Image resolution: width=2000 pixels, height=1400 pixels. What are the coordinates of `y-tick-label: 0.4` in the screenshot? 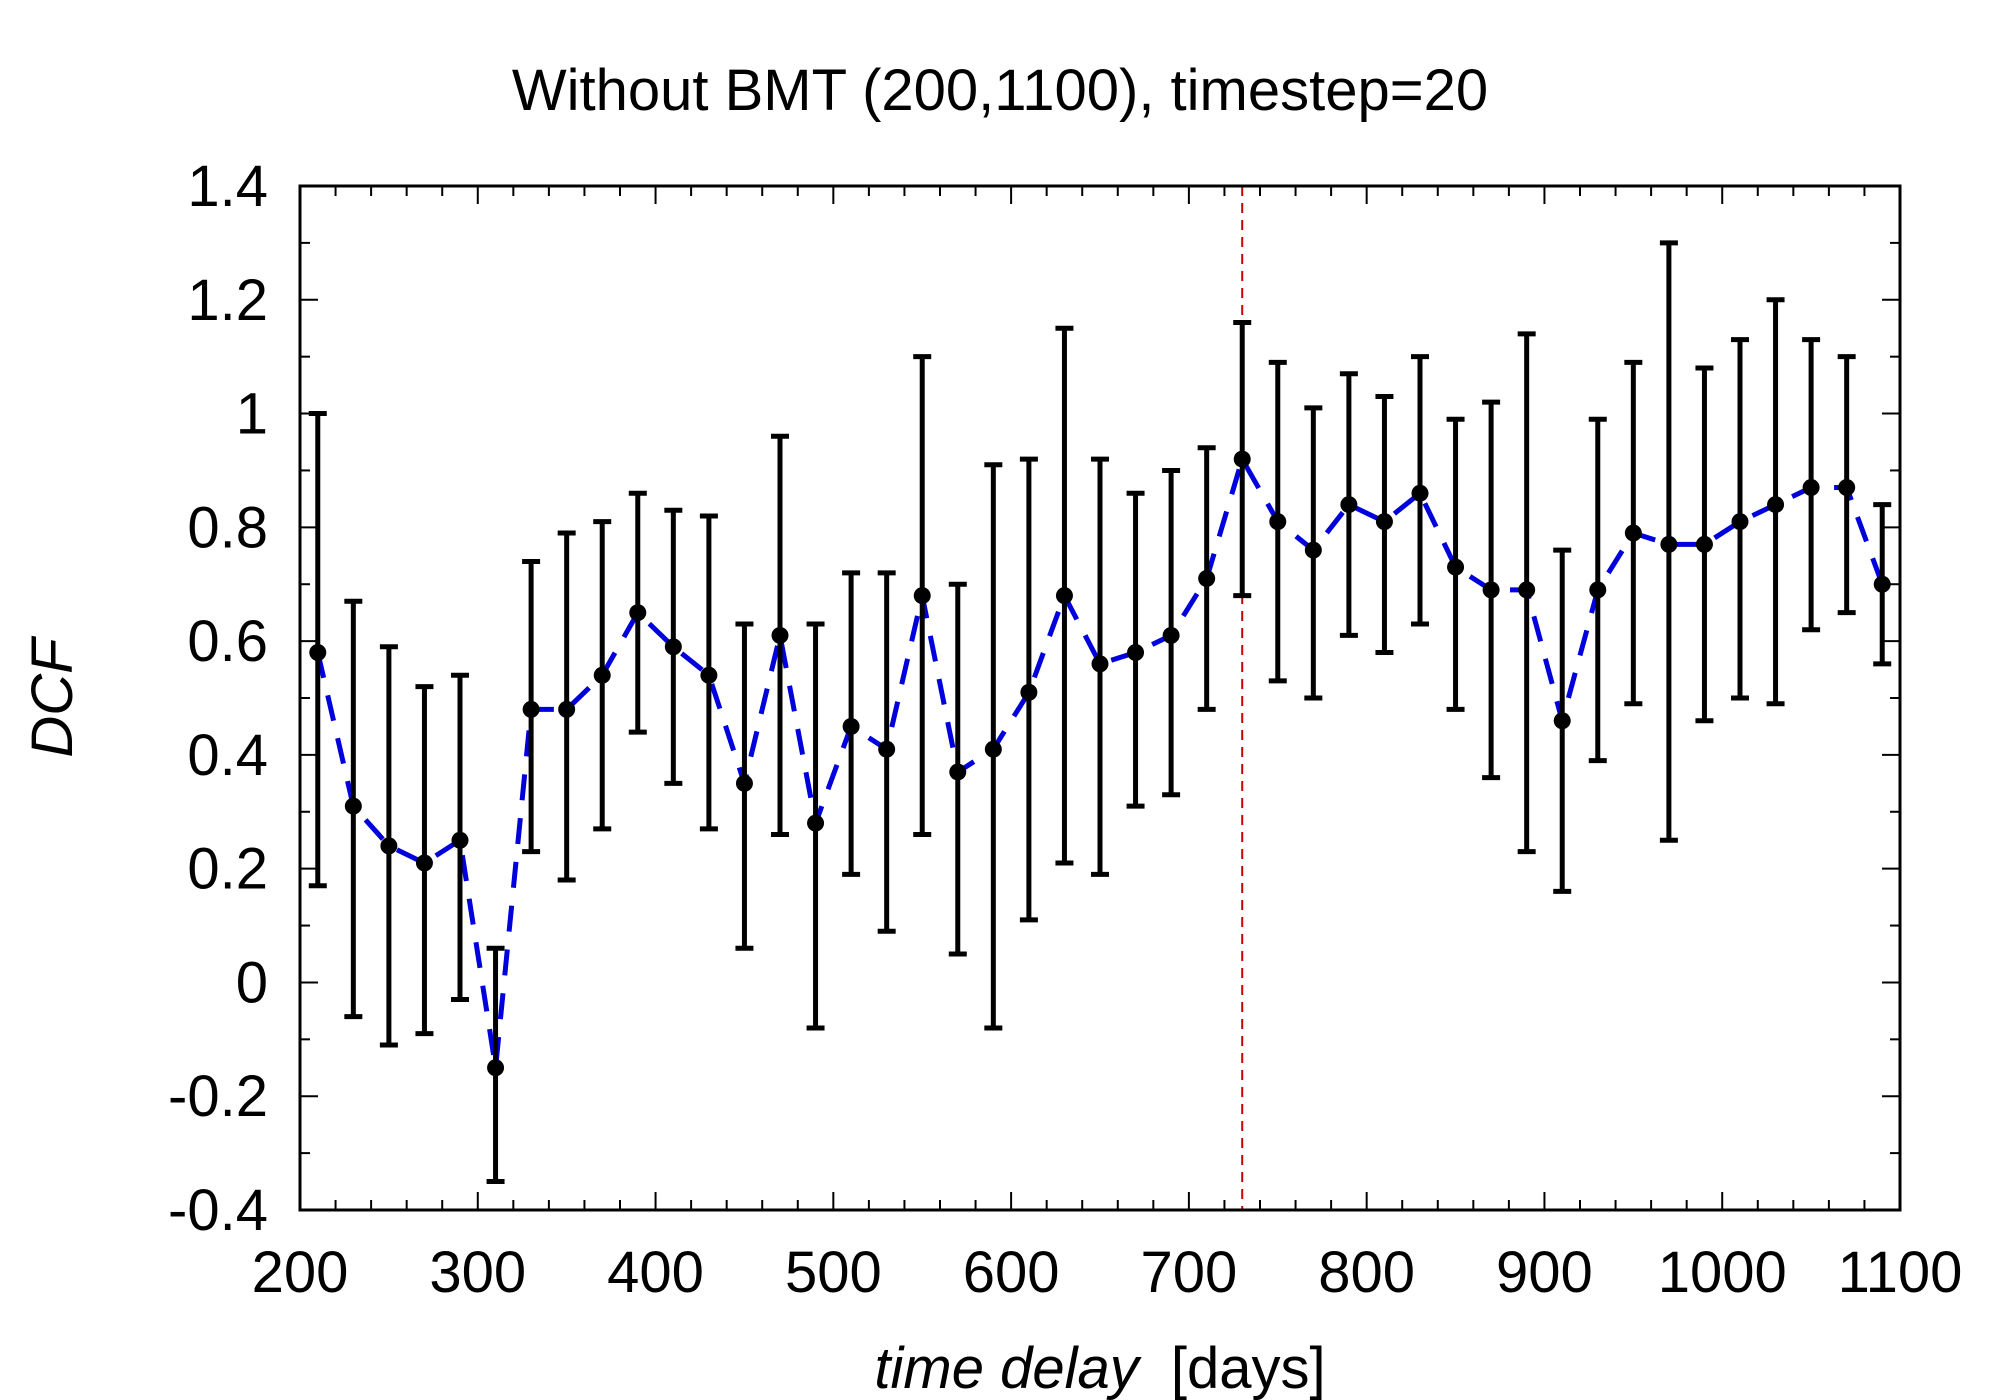 It's located at (227, 755).